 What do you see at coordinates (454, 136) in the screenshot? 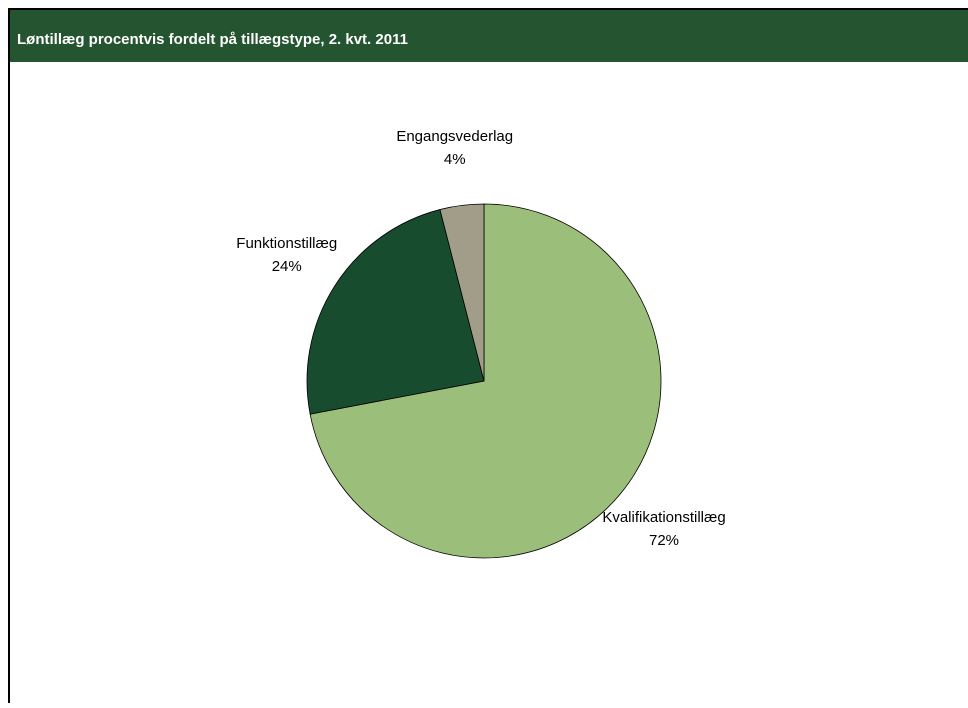
I see `slice-label: Engangsvederlag` at bounding box center [454, 136].